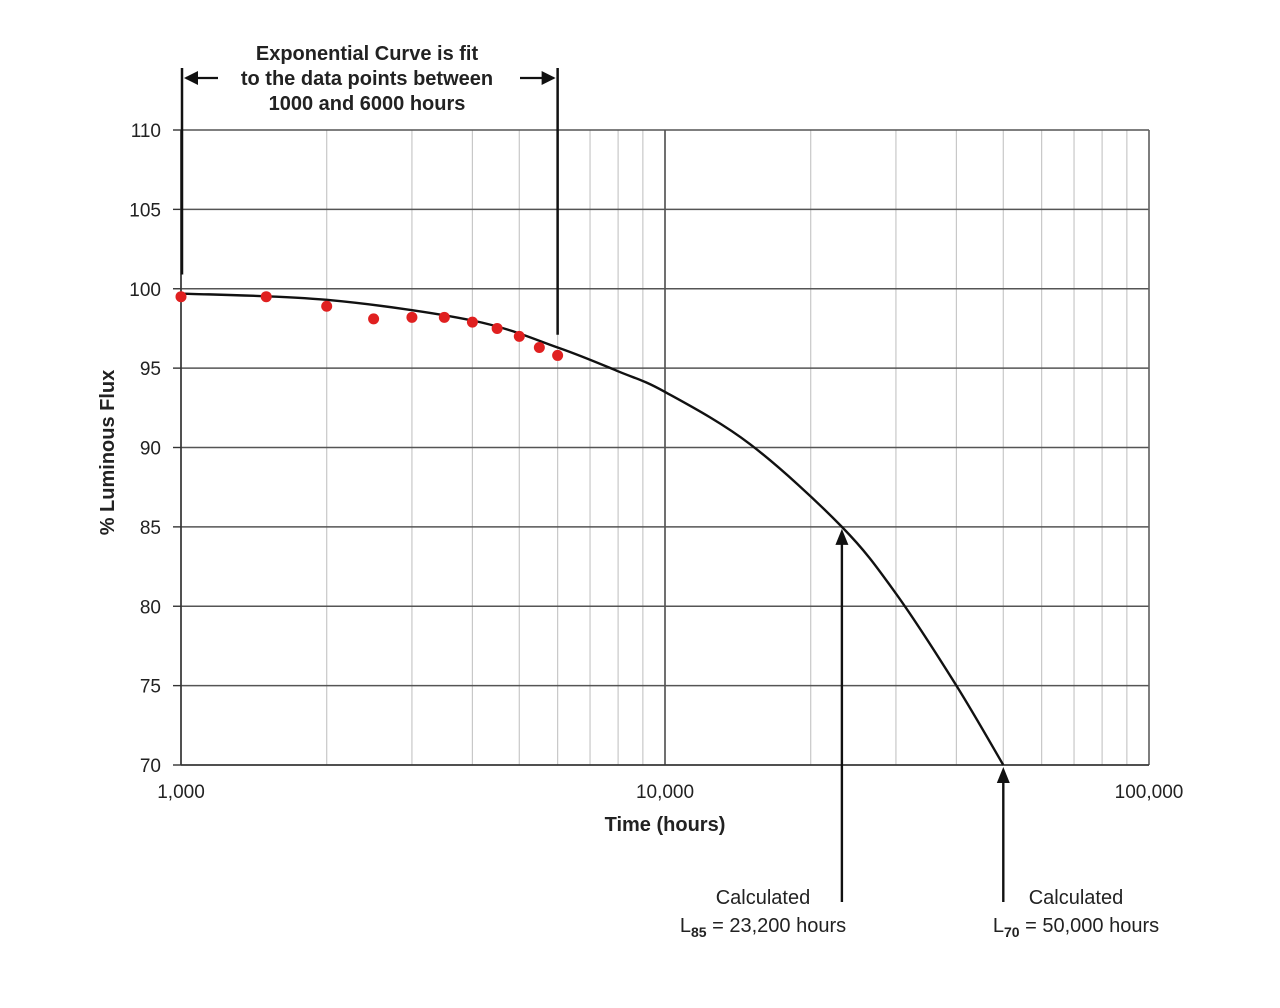 This screenshot has height=1008, width=1280. Describe the element at coordinates (763, 898) in the screenshot. I see `l85-label-line1: Calculated` at that location.